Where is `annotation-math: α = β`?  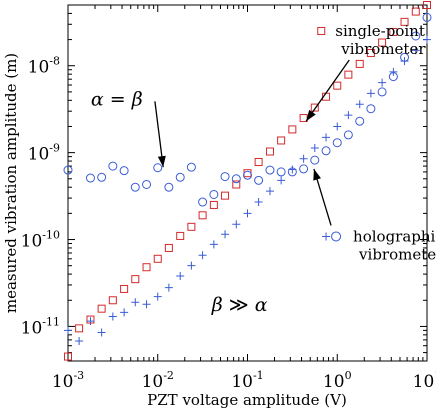
annotation-math: α = β is located at coordinates (117, 99).